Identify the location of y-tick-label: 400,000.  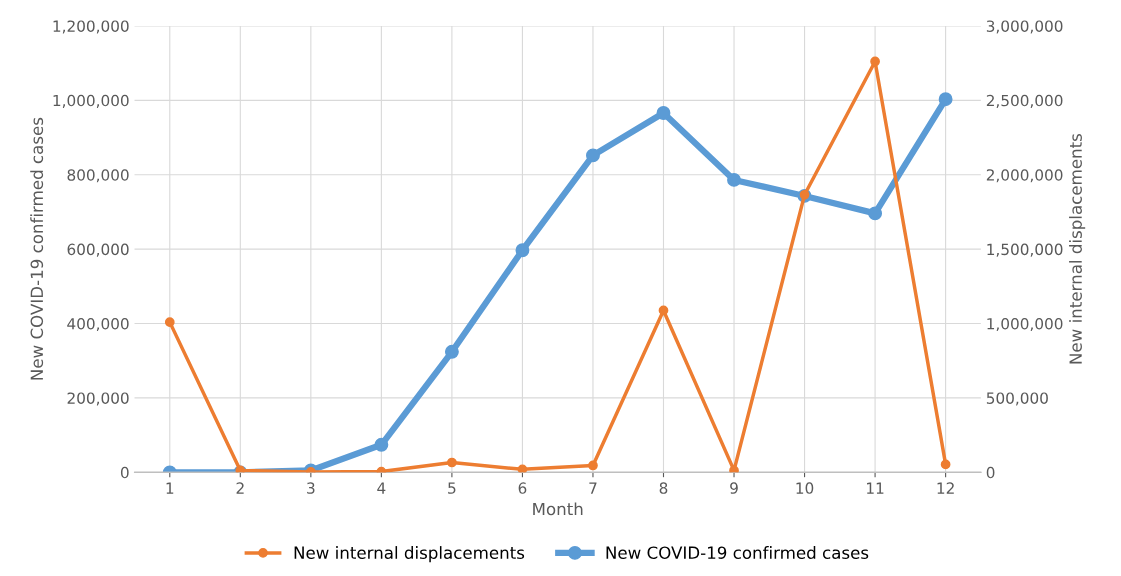
(98, 324).